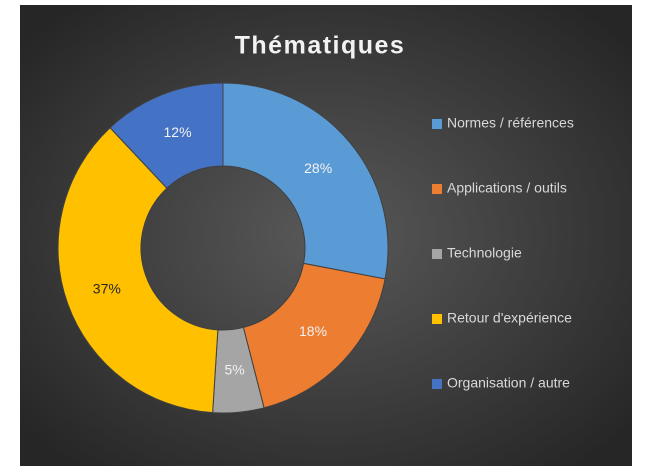  What do you see at coordinates (313, 331) in the screenshot?
I see `data-label: 18%` at bounding box center [313, 331].